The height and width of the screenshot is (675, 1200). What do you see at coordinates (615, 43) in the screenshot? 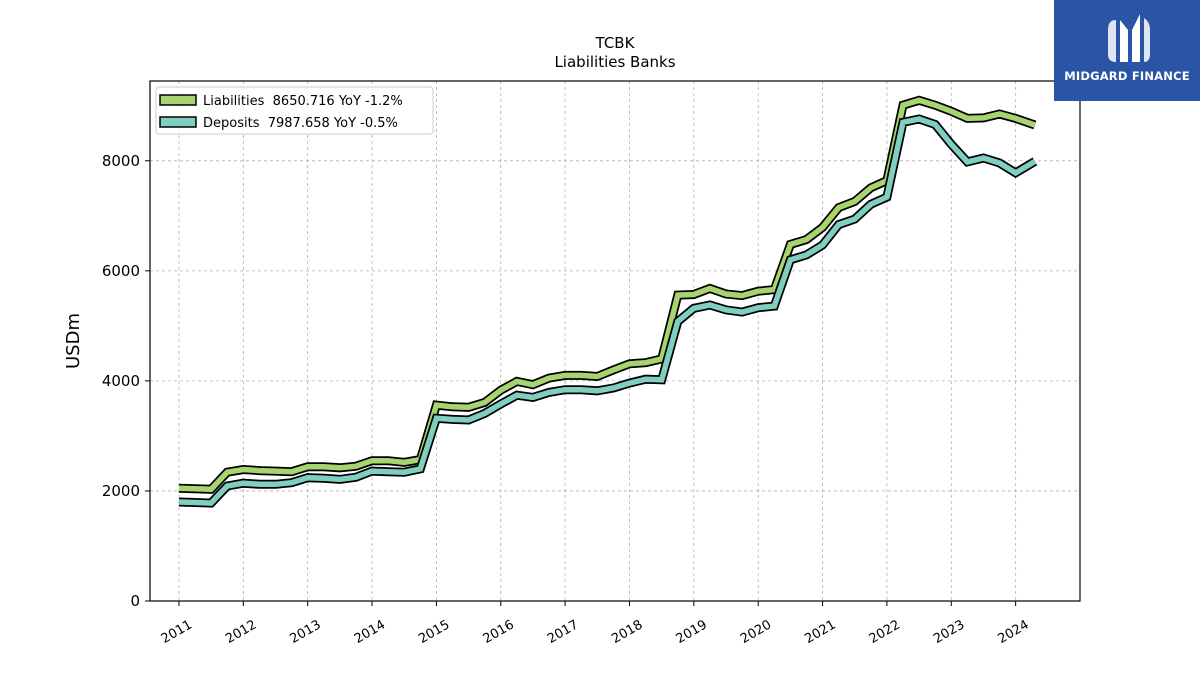
I see `chart-title: TCBK` at bounding box center [615, 43].